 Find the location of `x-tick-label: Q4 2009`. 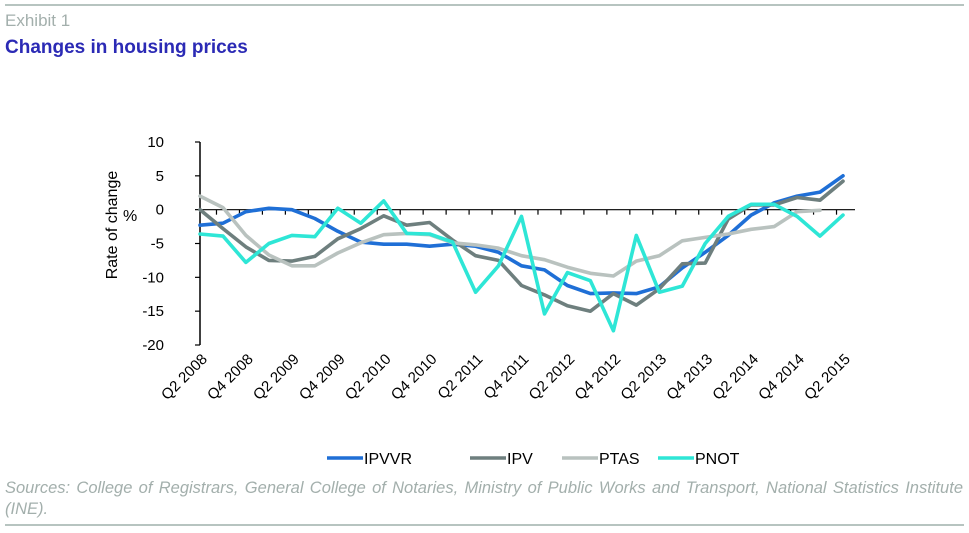

x-tick-label: Q4 2009 is located at coordinates (322, 377).